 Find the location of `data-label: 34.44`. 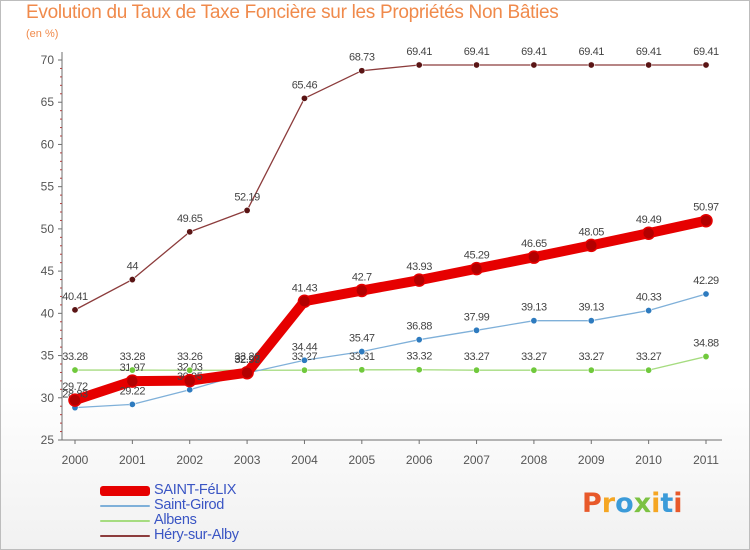

data-label: 34.44 is located at coordinates (305, 347).